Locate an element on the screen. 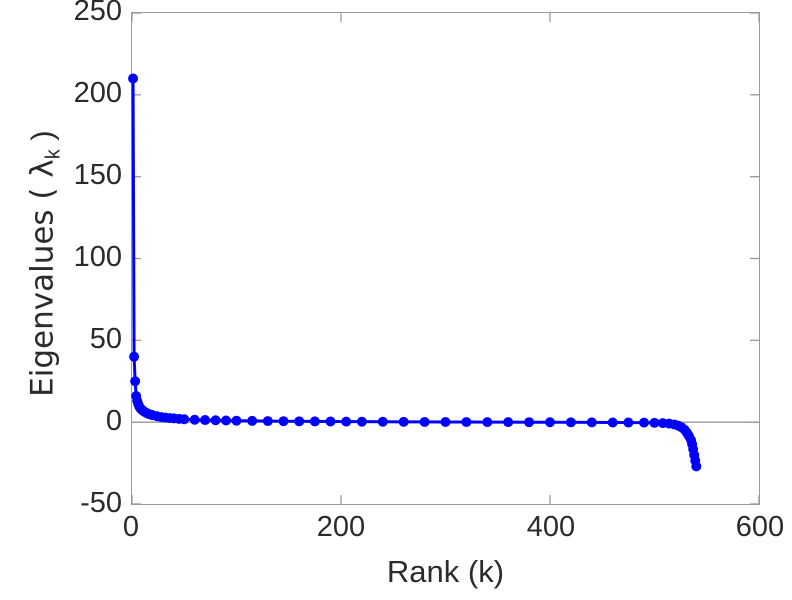 This screenshot has width=792, height=600. x-tick-label-200: 200 is located at coordinates (341, 527).